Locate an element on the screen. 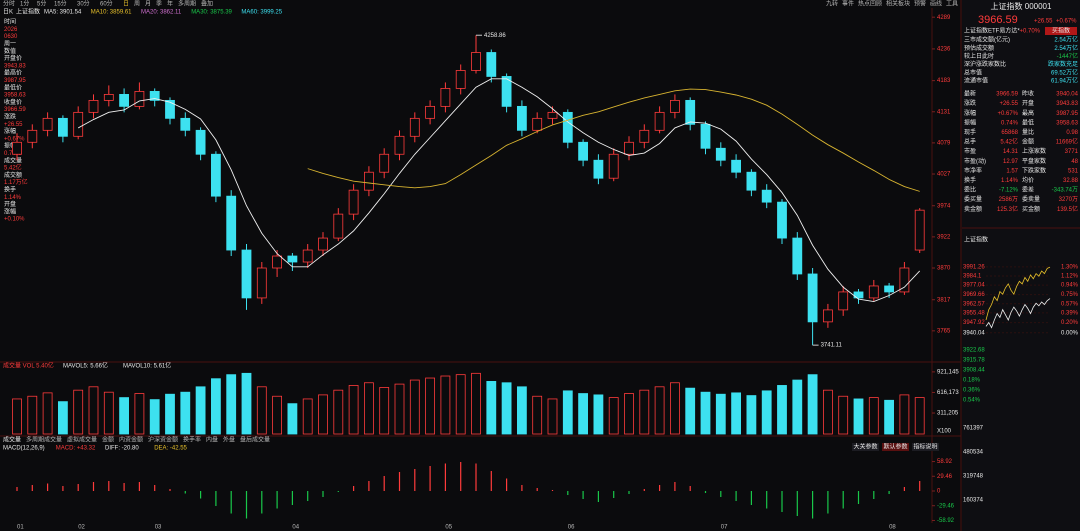 This screenshot has width=1080, height=531. quote-label: 市盈(动) is located at coordinates (975, 161).